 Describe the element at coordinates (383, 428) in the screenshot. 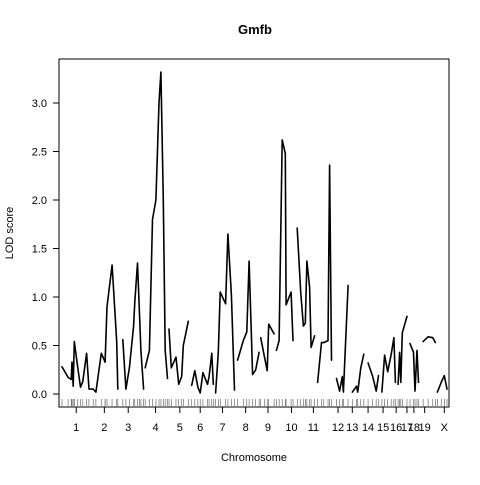

I see `chromosome-label: 15` at that location.